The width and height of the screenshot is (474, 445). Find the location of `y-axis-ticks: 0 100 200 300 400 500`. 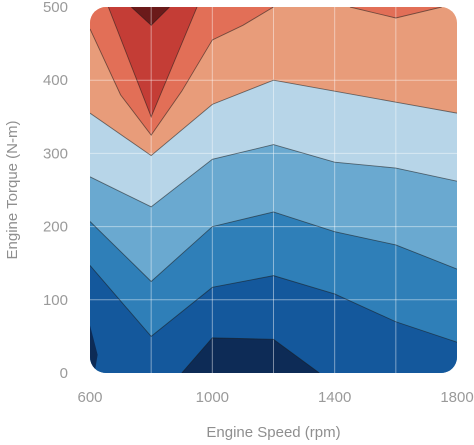

y-axis-ticks: 0 100 200 300 400 500 is located at coordinates (55, 191).